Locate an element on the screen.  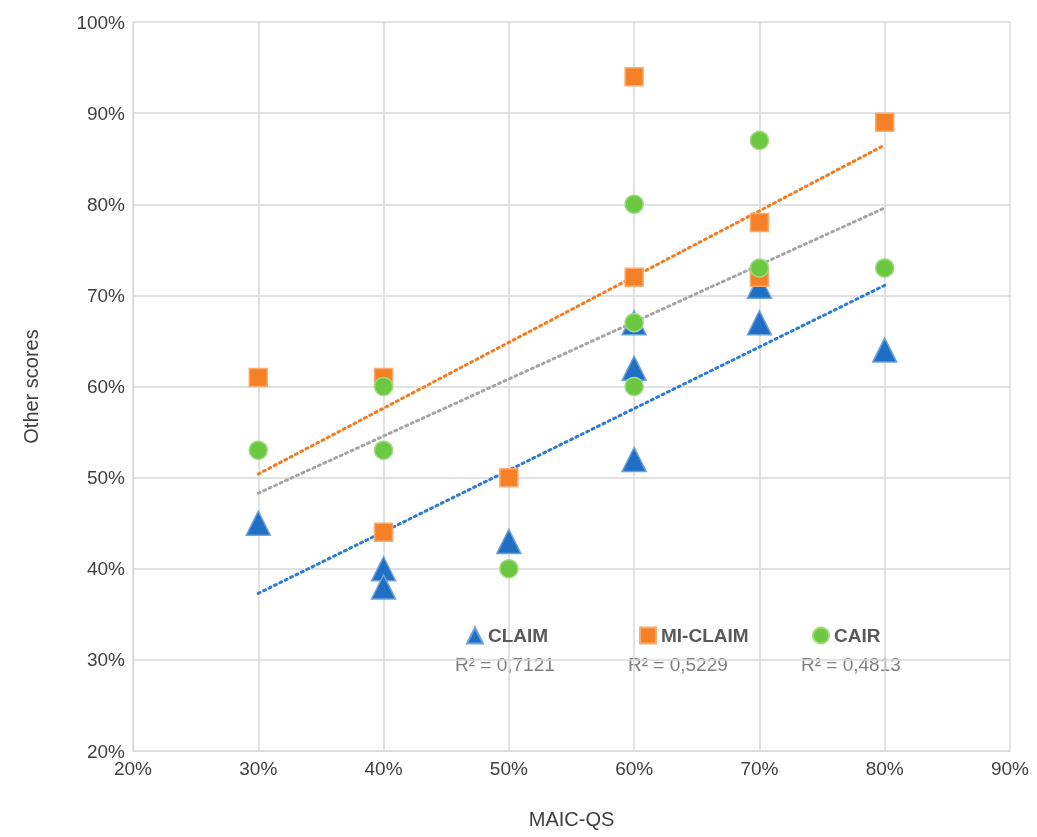
x-tick-label: 60% is located at coordinates (634, 768).